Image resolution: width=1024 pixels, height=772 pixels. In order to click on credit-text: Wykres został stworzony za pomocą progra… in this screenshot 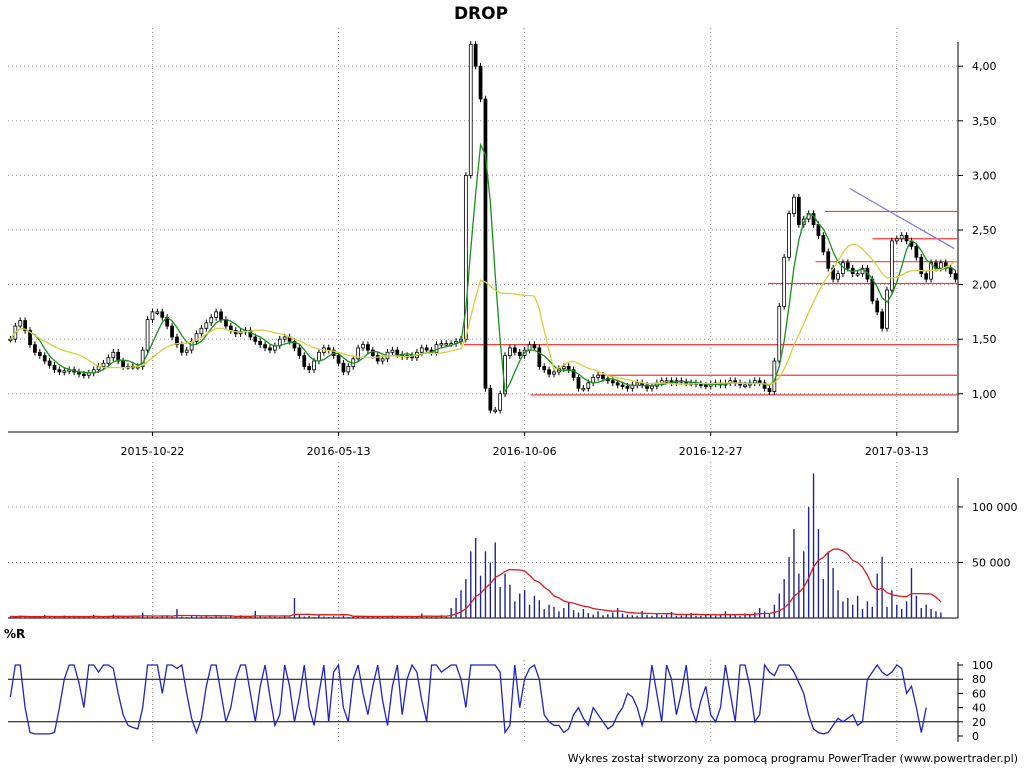, I will do `click(793, 758)`.